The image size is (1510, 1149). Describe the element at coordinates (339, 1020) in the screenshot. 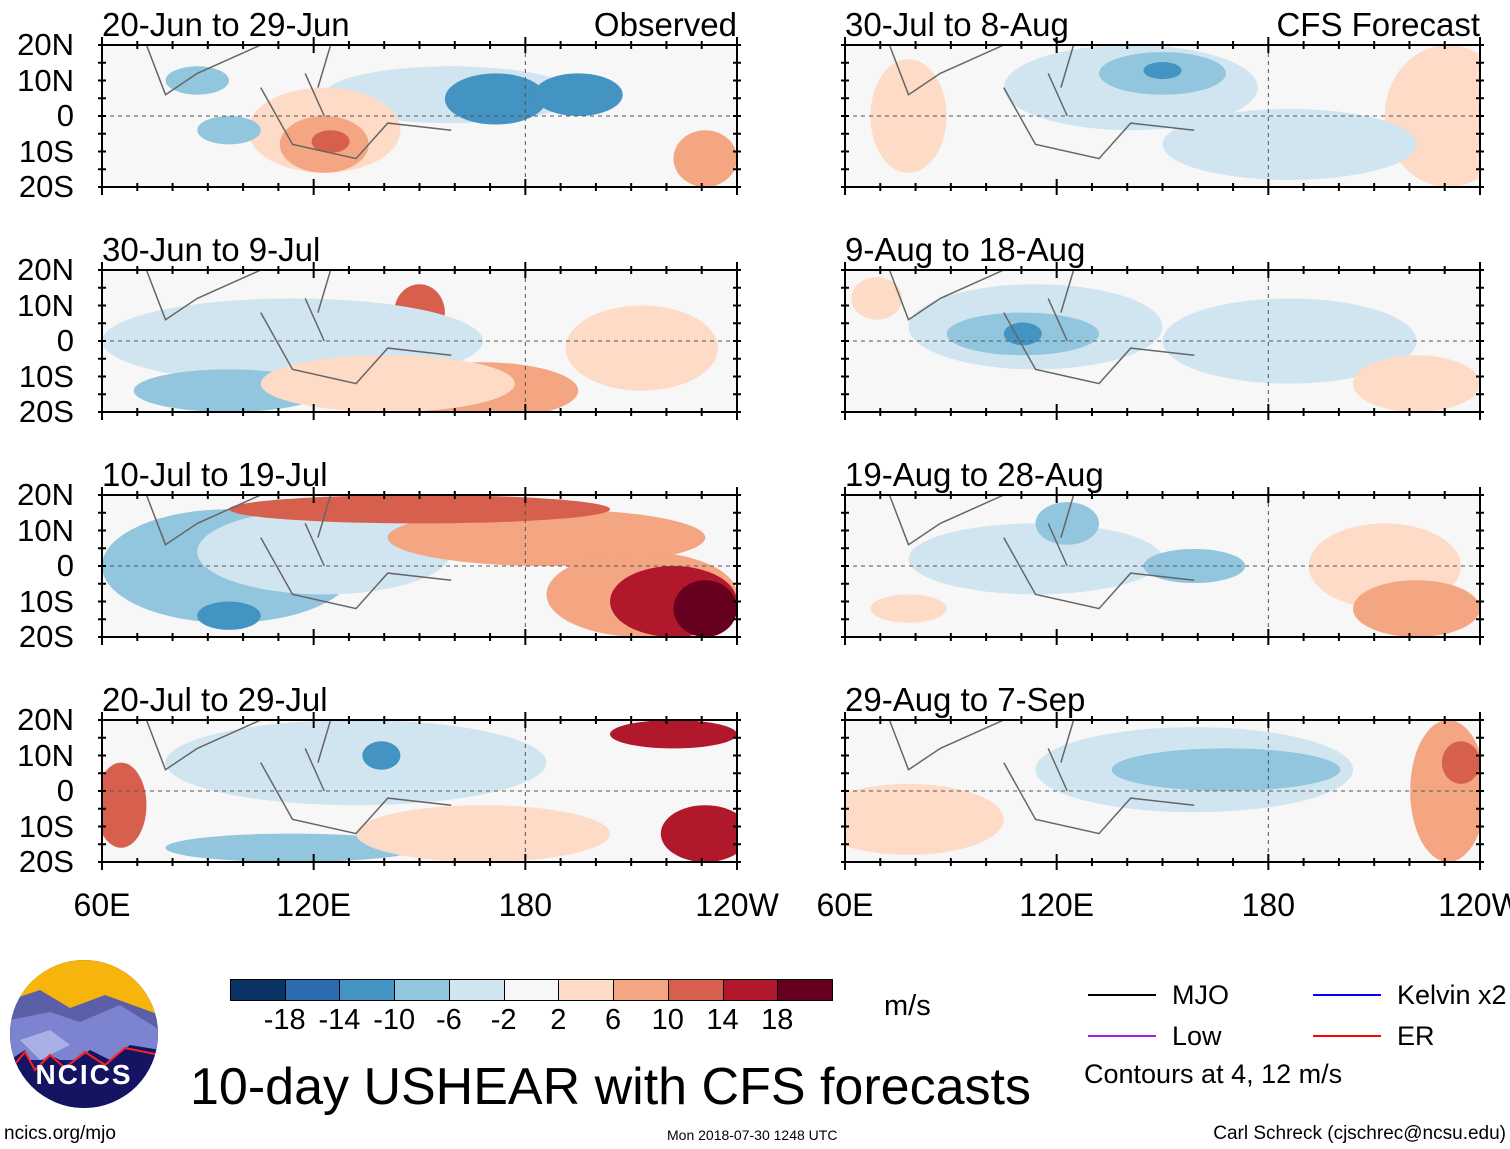

I see `colorbar-label: -14` at that location.